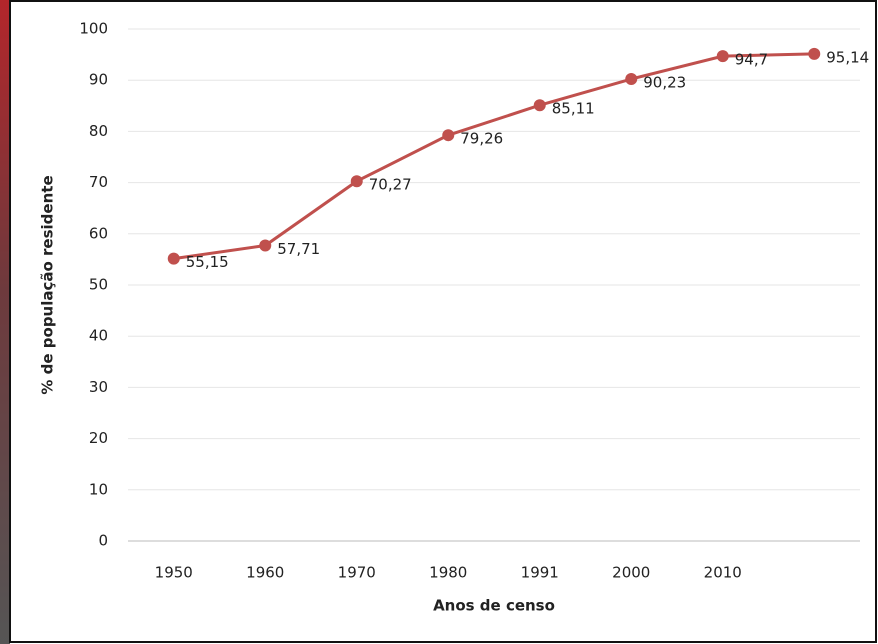 The image size is (878, 644). I want to click on y-tick-label: 50, so click(98, 285).